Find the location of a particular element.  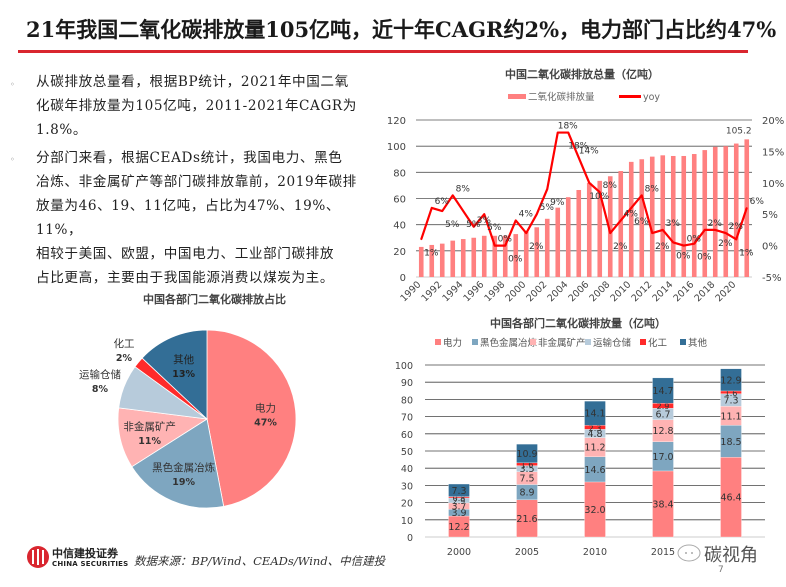

yoy-data-label: 6% is located at coordinates (641, 222).